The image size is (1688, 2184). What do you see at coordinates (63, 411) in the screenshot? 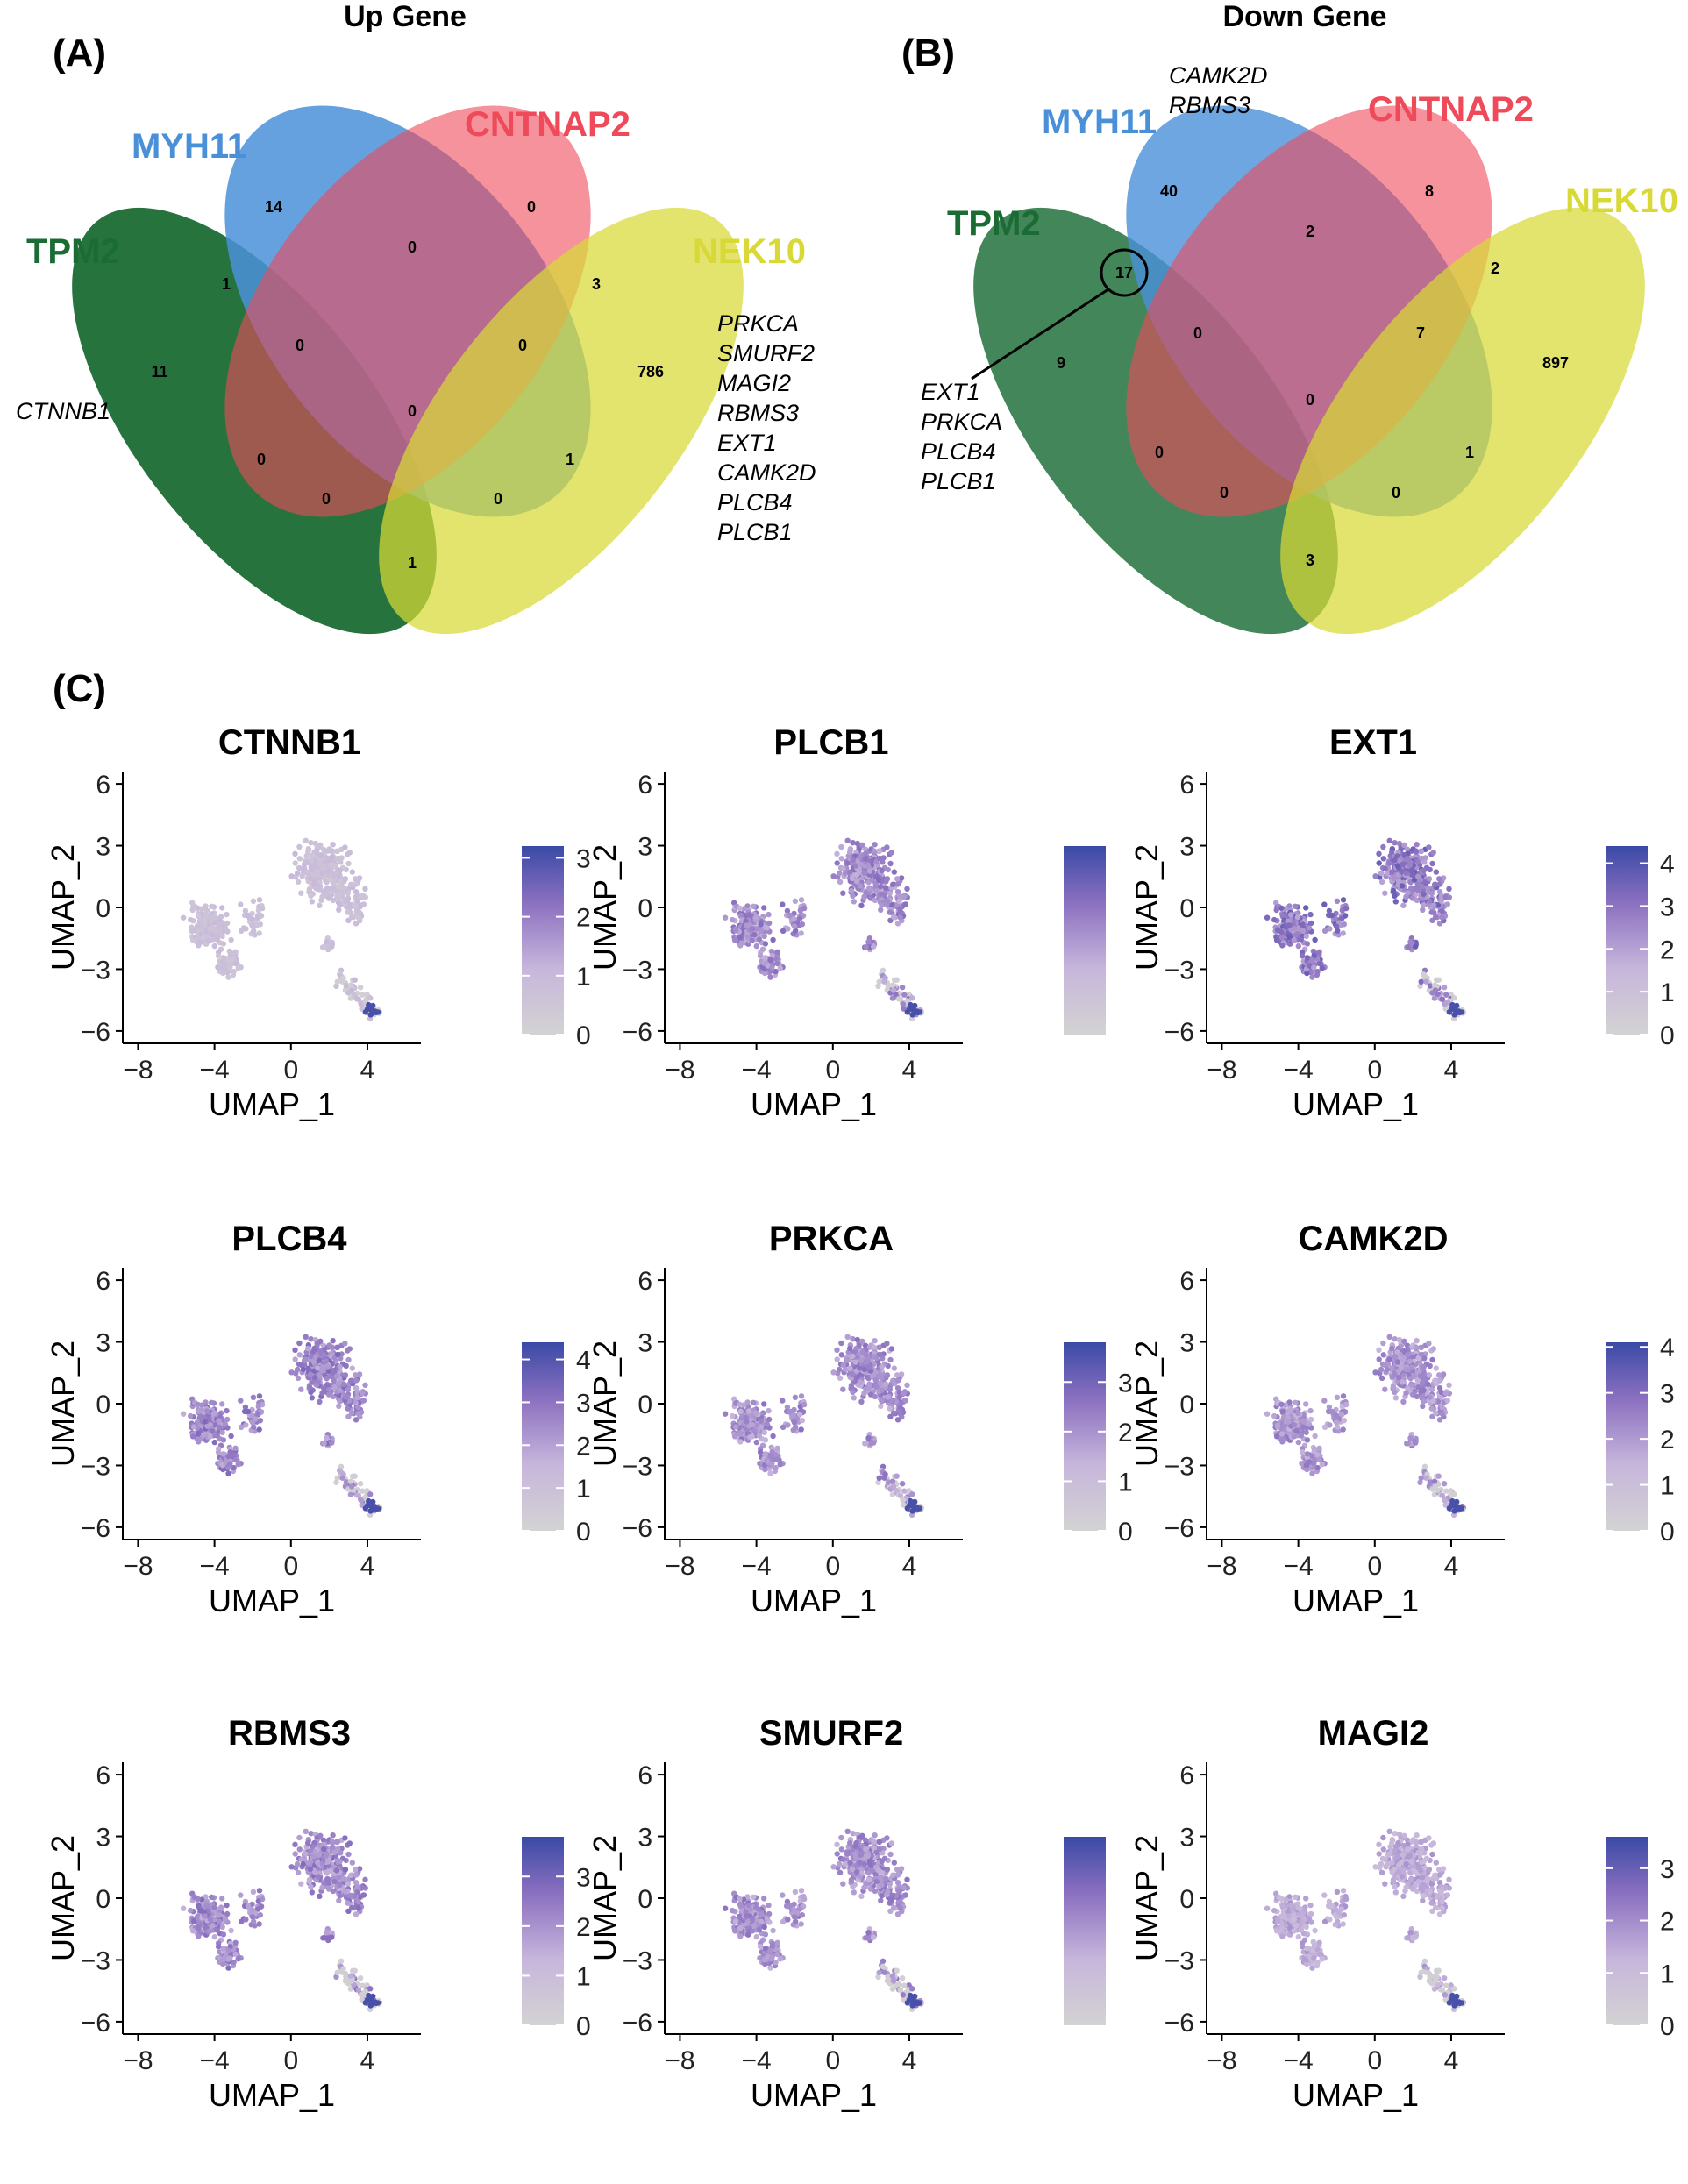
I see `venn-up-tpm2-gene: CTNNB1` at bounding box center [63, 411].